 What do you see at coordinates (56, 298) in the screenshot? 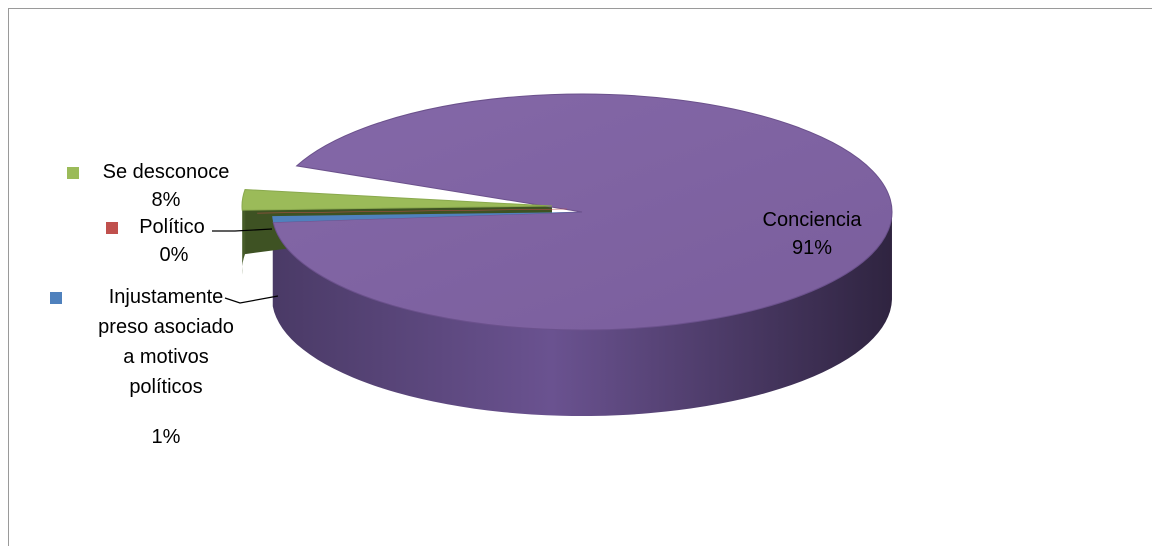
I see `legend-key-injustamente-preso` at bounding box center [56, 298].